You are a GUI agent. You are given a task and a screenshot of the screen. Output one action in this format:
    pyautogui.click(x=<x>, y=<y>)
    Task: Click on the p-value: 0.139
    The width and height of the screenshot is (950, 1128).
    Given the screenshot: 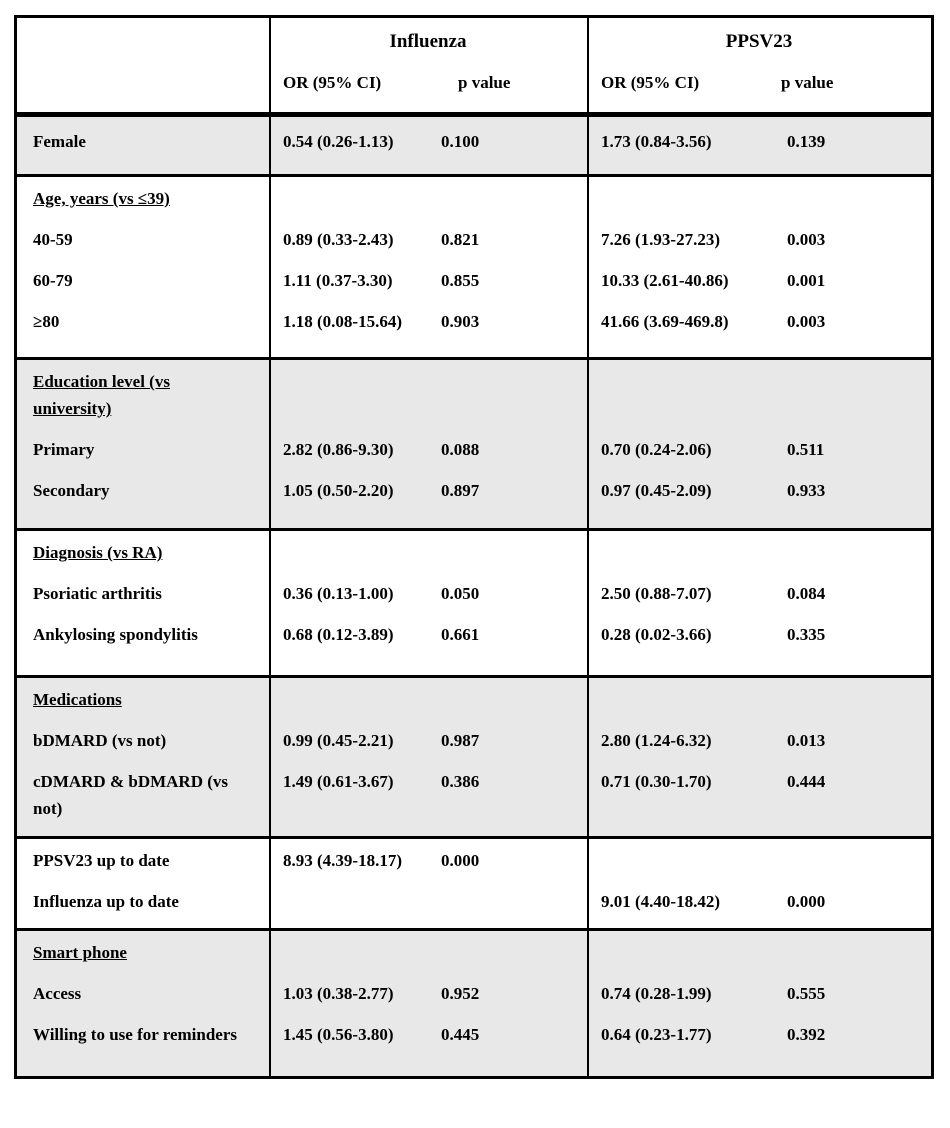 What is the action you would take?
    pyautogui.click(x=806, y=141)
    